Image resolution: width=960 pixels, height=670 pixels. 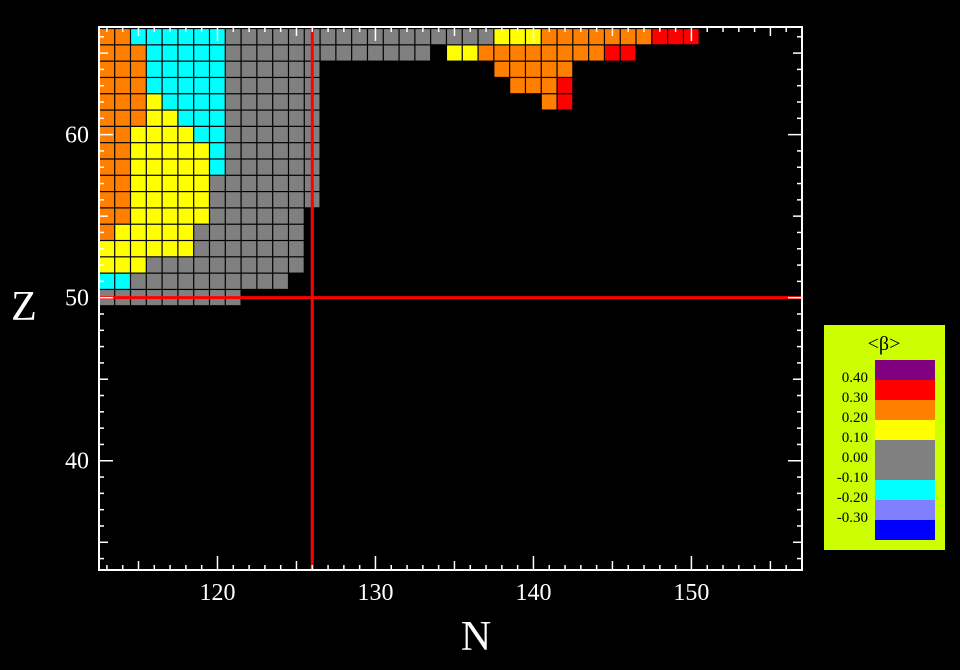 I want to click on y-tick-label: 60, so click(x=77, y=136).